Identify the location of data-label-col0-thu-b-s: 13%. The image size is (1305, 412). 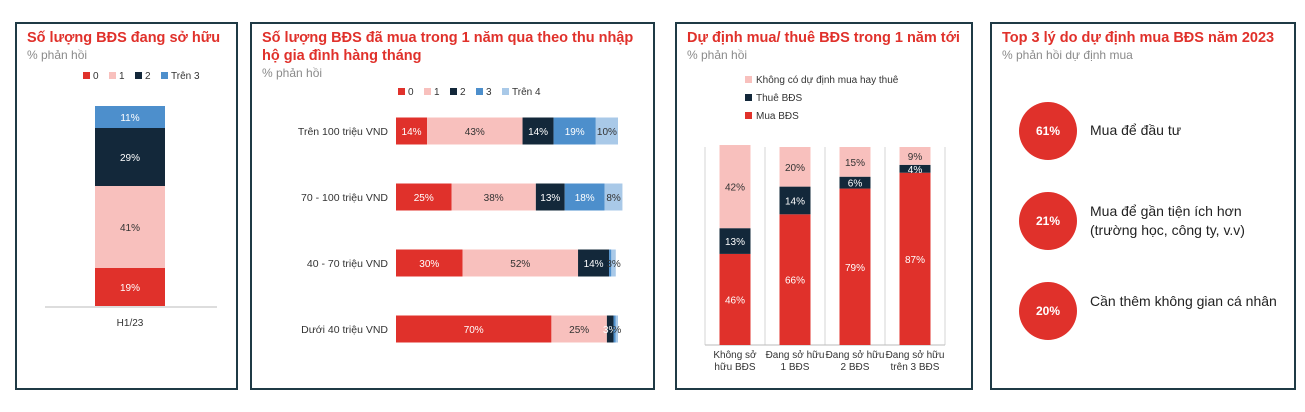
(735, 242).